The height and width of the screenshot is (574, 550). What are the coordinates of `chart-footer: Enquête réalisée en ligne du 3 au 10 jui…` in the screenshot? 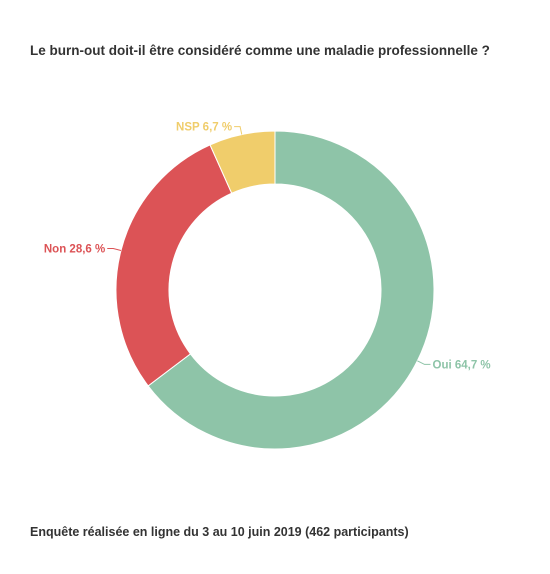 It's located at (219, 532).